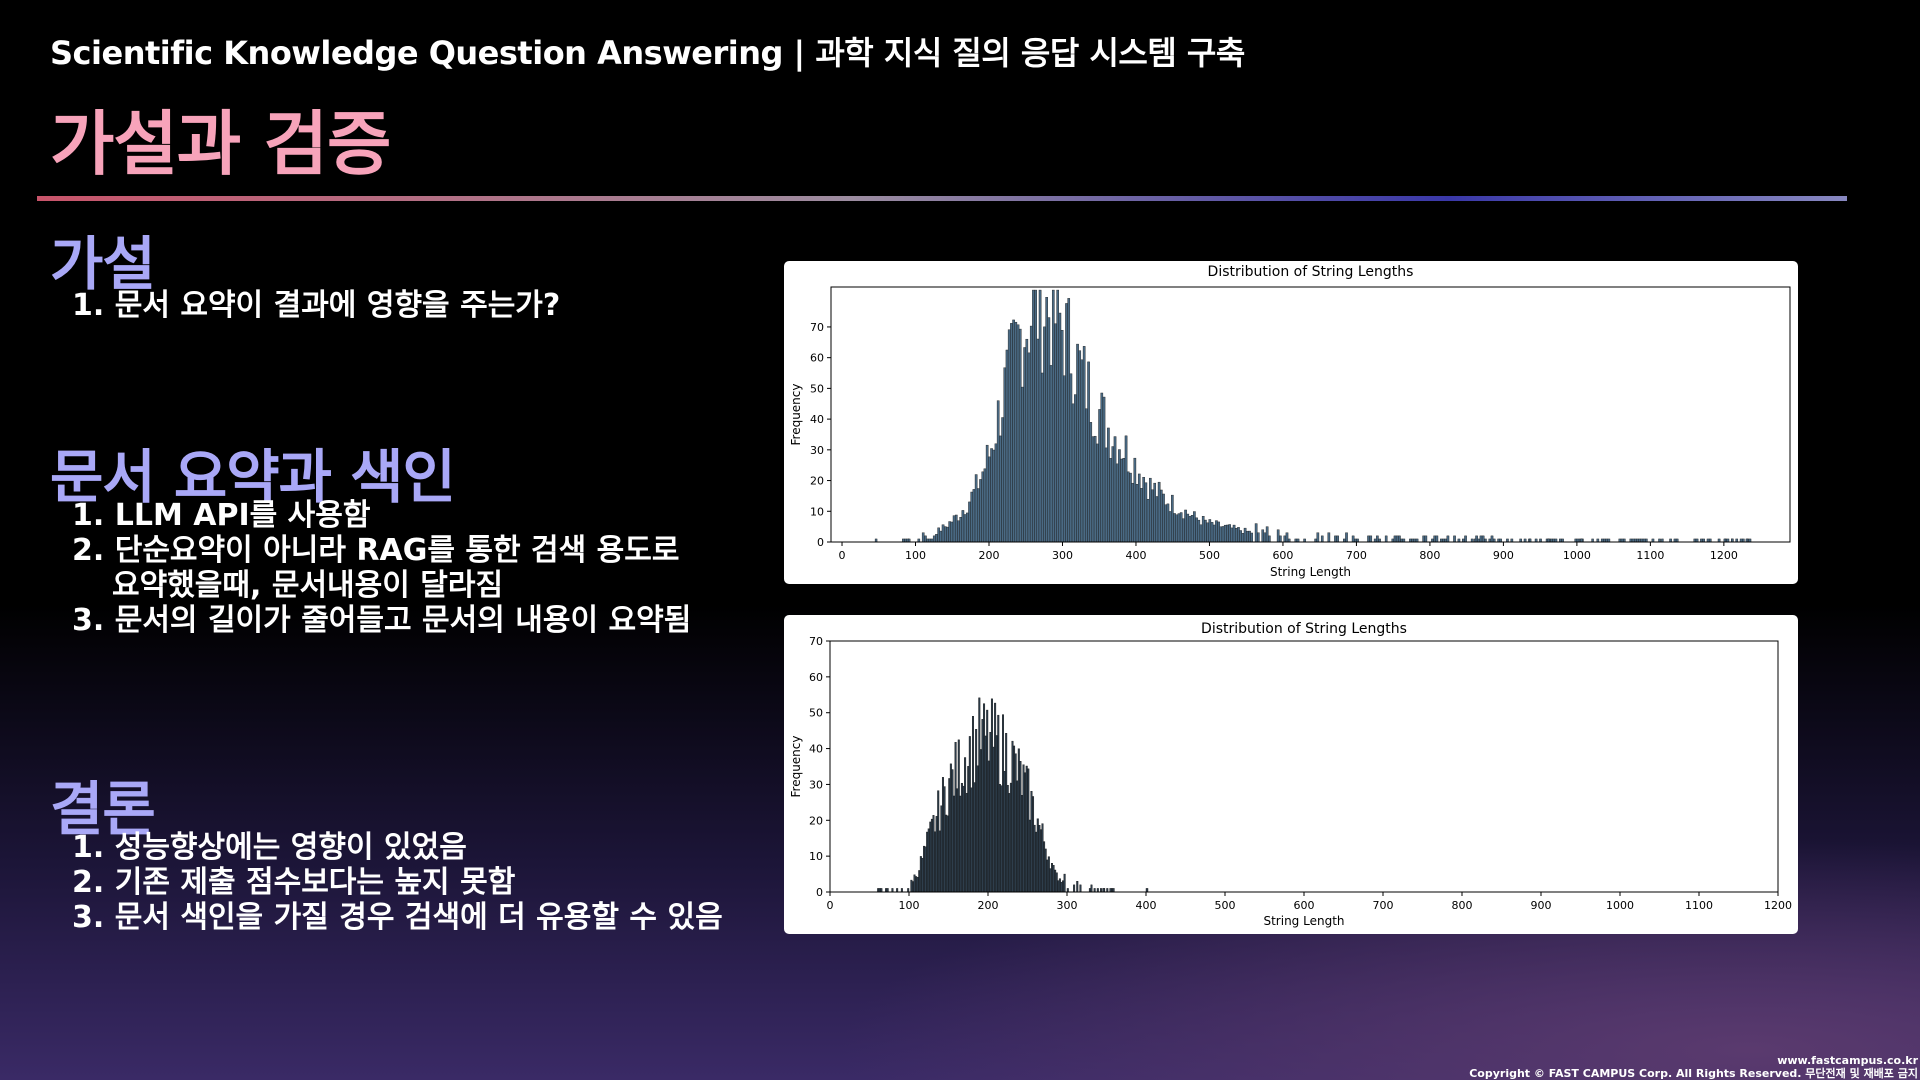  I want to click on x-tick-label: 500, so click(1209, 555).